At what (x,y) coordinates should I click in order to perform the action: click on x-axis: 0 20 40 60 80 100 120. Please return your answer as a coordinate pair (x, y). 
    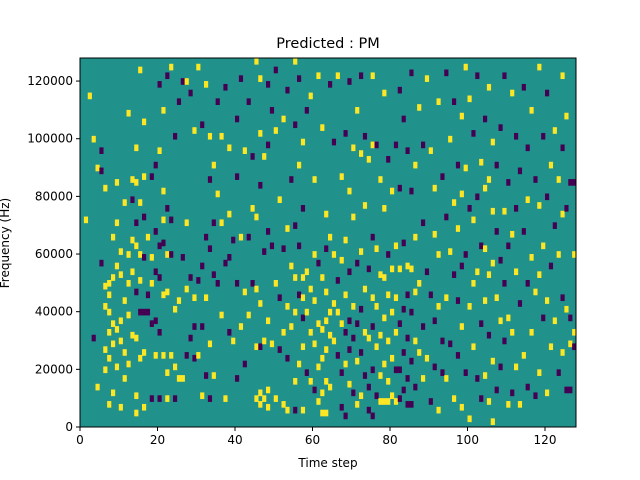
    Looking at the image, I should click on (316, 437).